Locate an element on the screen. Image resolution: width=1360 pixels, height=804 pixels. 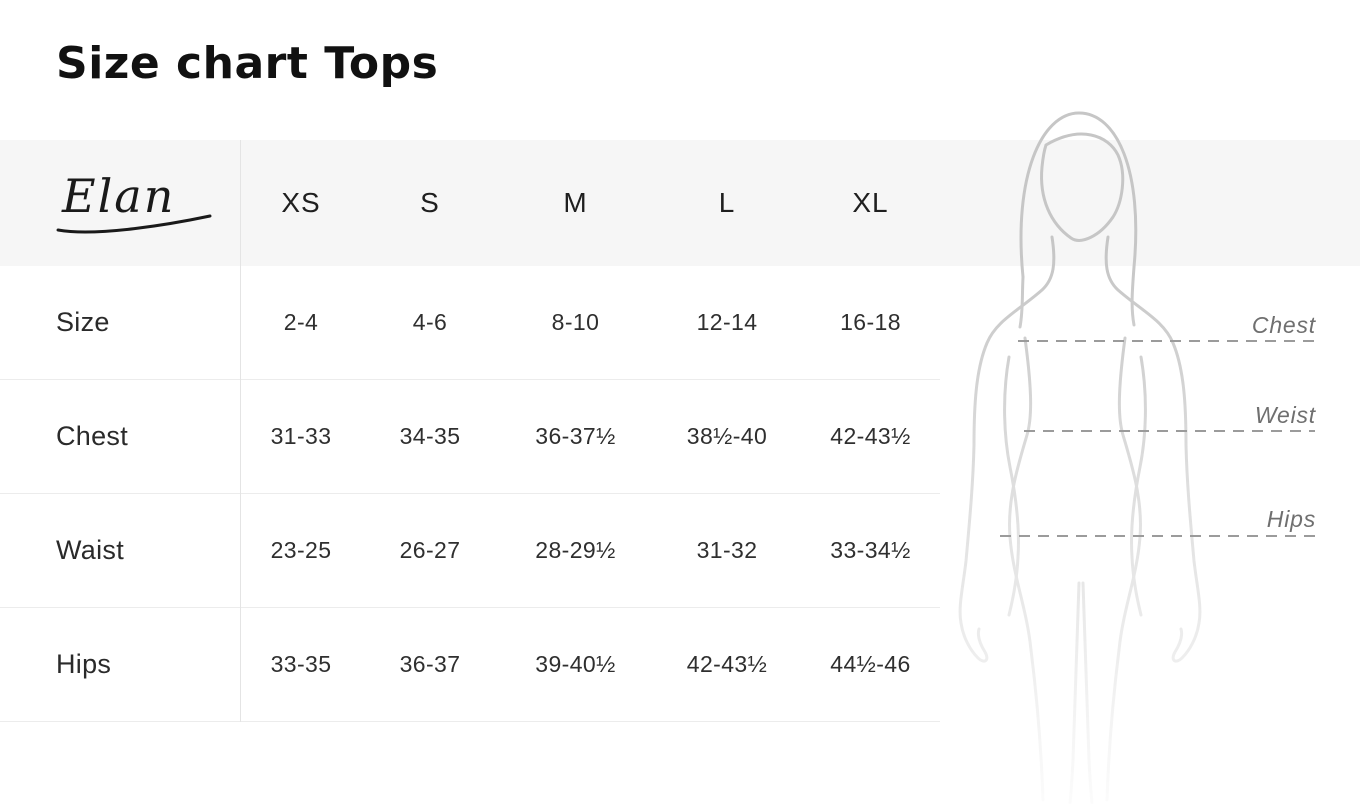
cell-hips-xs: 33-35 is located at coordinates (301, 664).